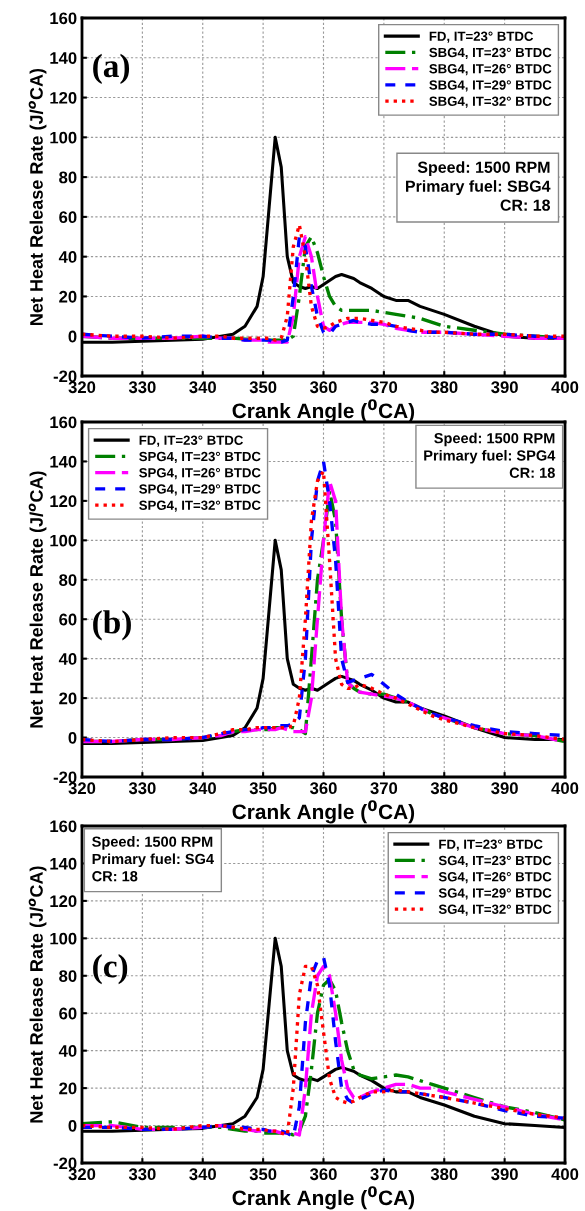 The image size is (585, 1211). I want to click on legend-label: SG4, IT=26° BTDC, so click(495, 878).